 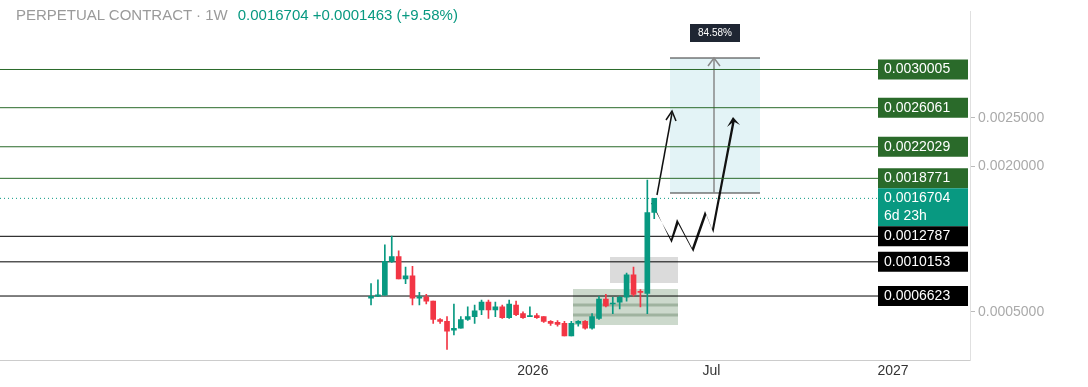 I want to click on ref-line-label: 0.0006623, so click(x=917, y=294).